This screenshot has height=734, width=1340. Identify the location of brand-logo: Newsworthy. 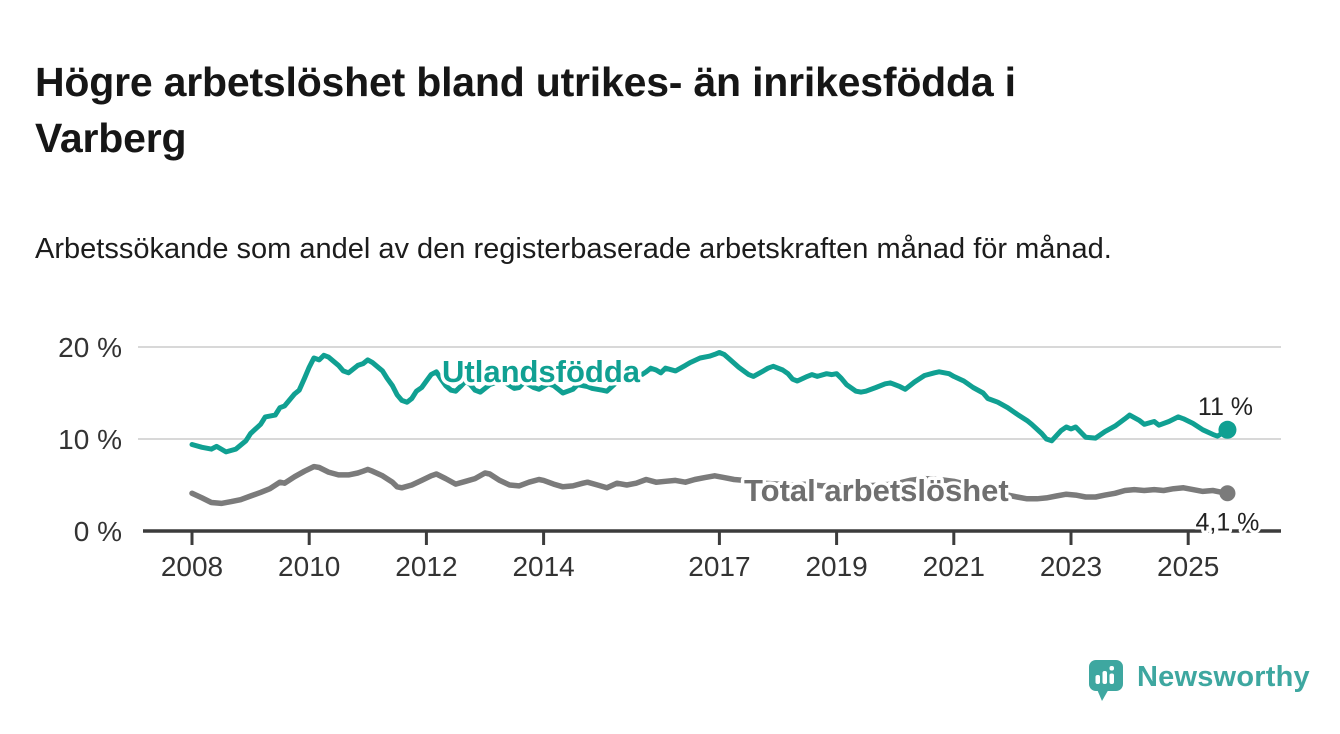
(1199, 681).